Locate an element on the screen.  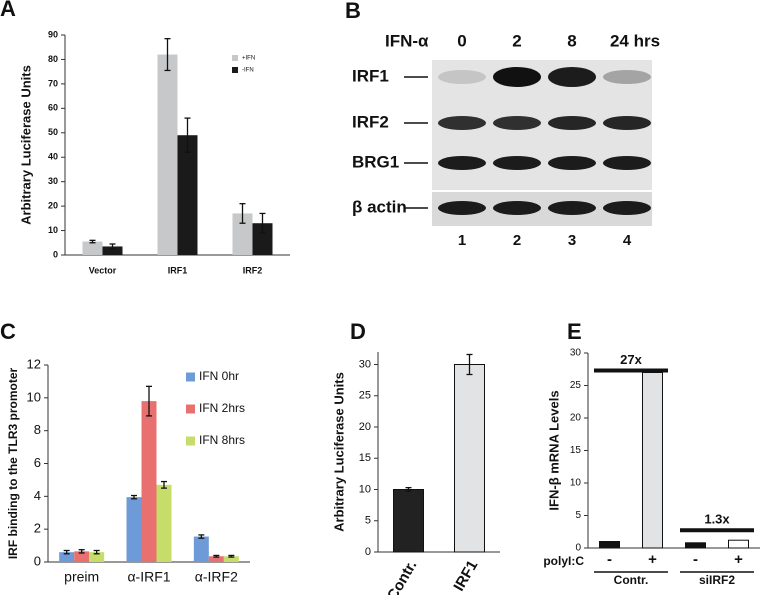
timepoint-label: 8 is located at coordinates (571, 40).